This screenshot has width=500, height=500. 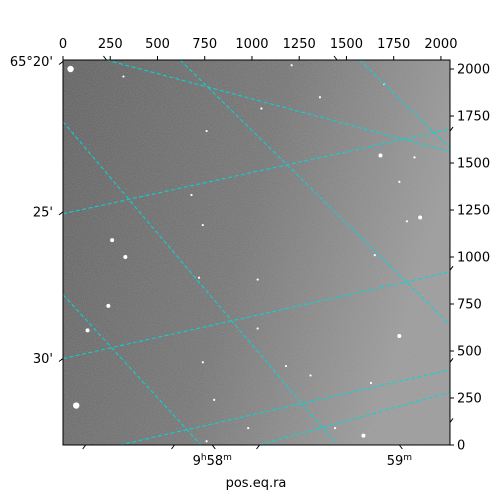 I want to click on left-dec-axis: 65°20' 25' 30', so click(x=37, y=211).